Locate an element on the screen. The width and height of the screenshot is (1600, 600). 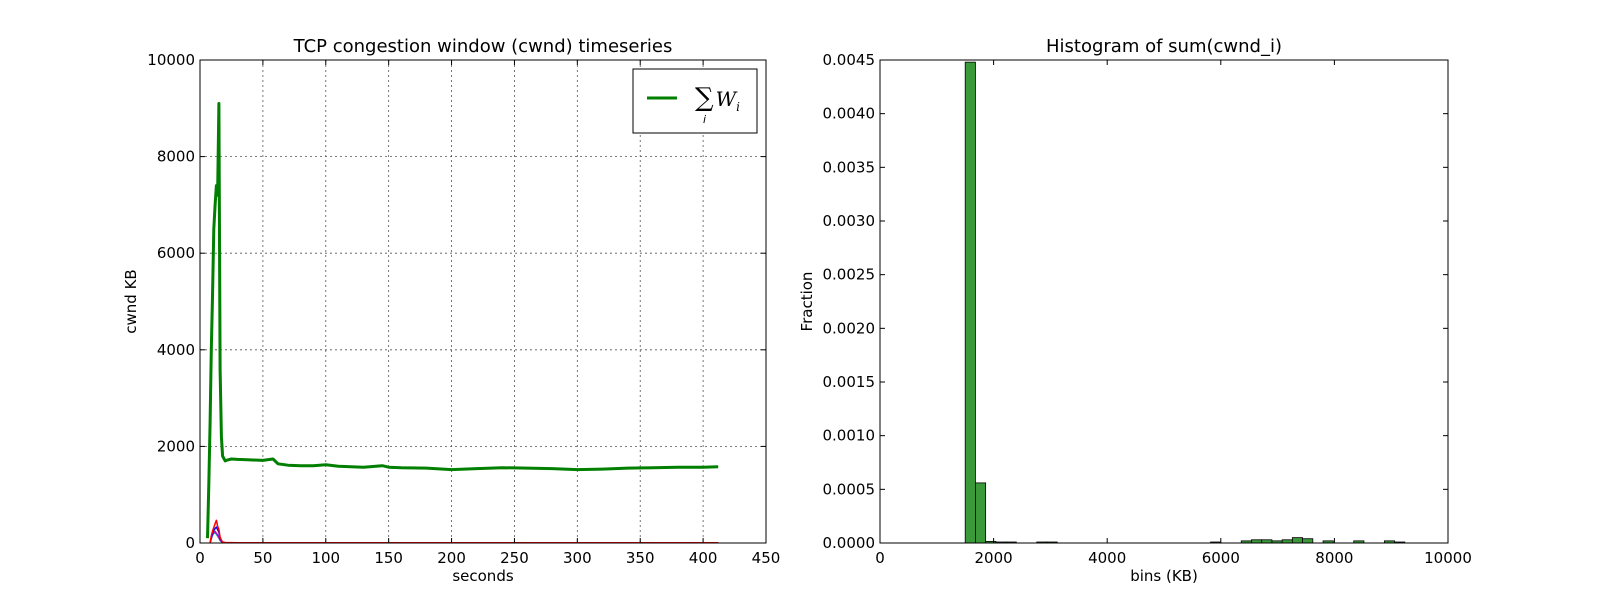
x-tick-label: 450 is located at coordinates (766, 558).